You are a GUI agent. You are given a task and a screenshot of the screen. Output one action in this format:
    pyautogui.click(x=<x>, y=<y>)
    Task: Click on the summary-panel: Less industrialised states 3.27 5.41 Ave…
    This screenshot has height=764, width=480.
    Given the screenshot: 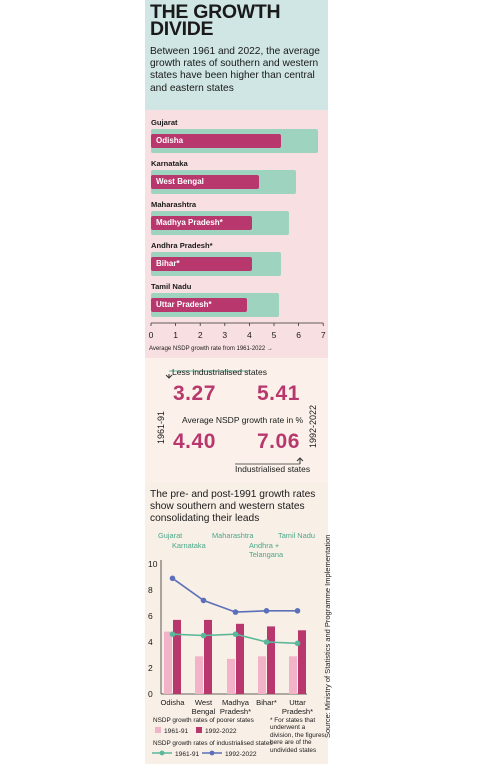 What is the action you would take?
    pyautogui.click(x=236, y=420)
    